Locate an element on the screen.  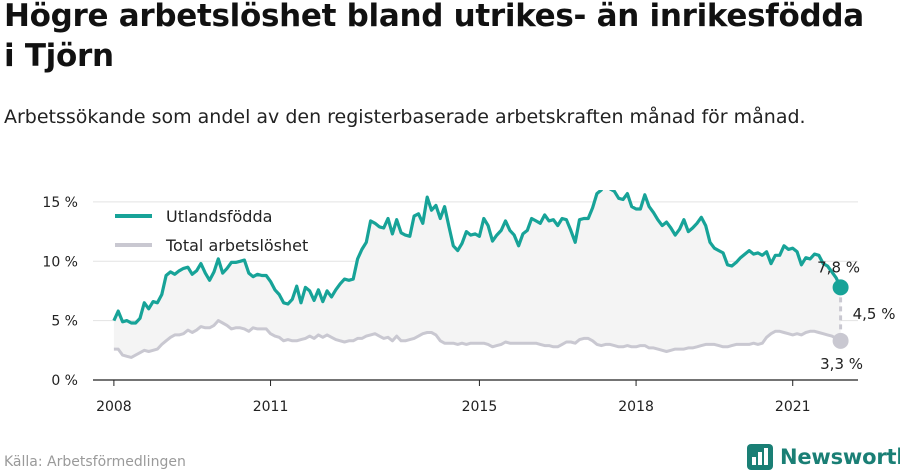
legend-label-foreign: Utlandsfödda is located at coordinates (219, 216).